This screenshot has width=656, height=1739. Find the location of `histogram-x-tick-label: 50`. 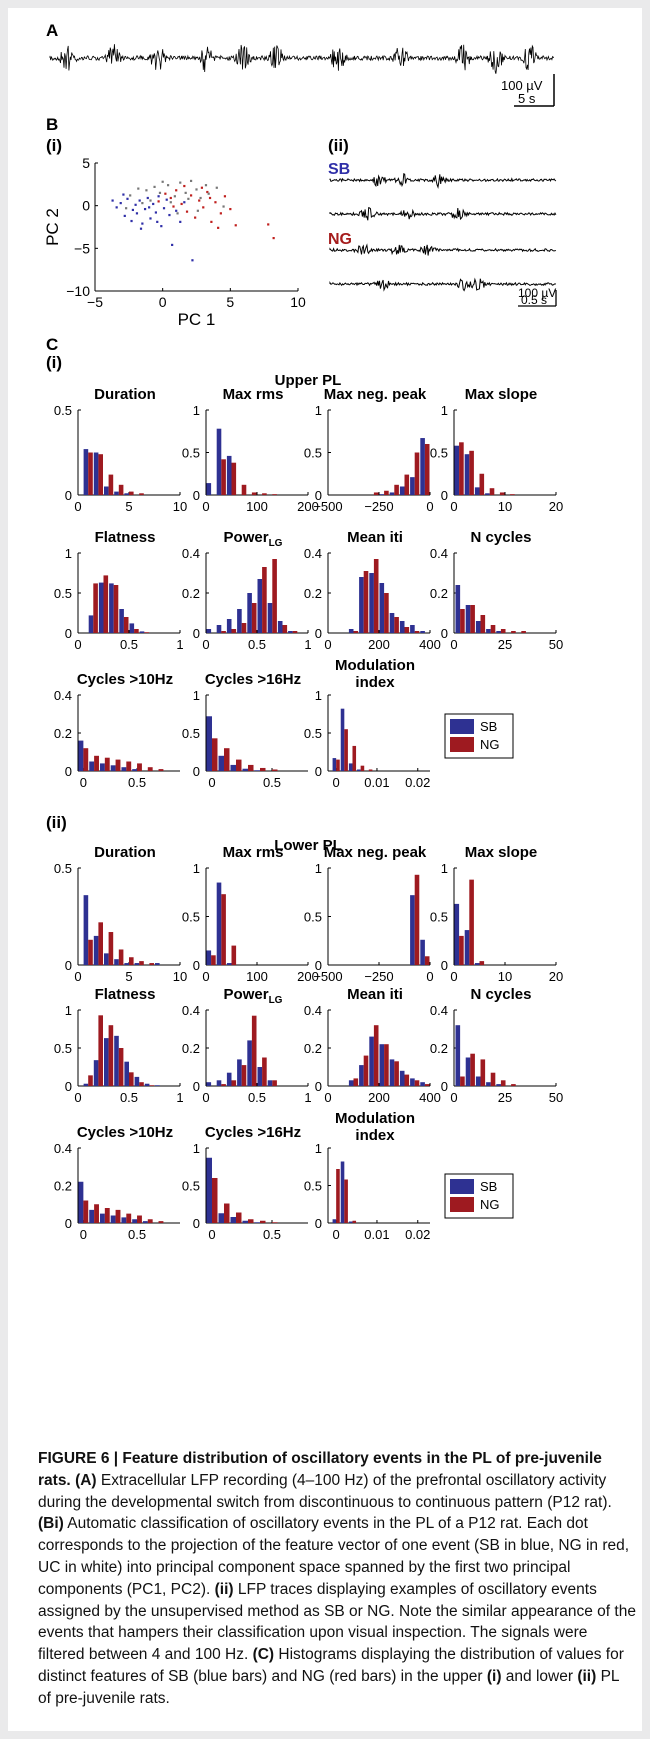

histogram-x-tick-label: 50 is located at coordinates (556, 1097).